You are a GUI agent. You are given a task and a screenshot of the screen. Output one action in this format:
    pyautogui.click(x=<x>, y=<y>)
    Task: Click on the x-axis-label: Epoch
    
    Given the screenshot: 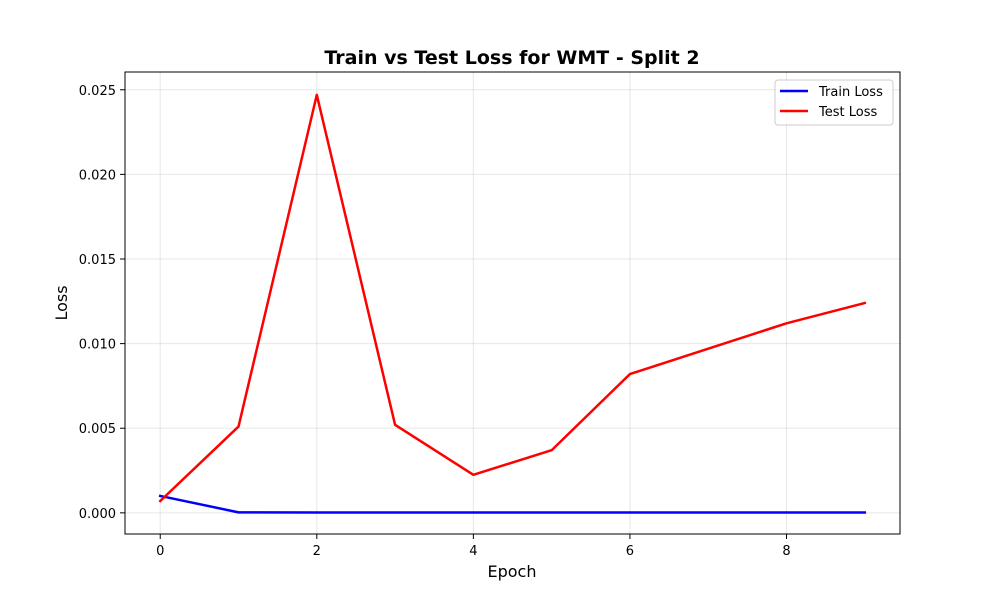 What is the action you would take?
    pyautogui.click(x=512, y=571)
    